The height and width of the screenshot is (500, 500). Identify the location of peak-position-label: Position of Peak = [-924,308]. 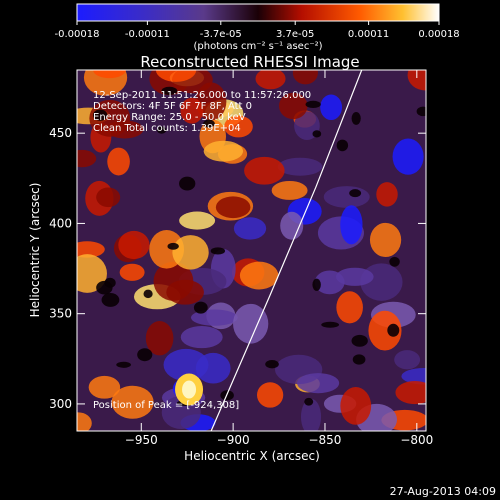
(166, 405).